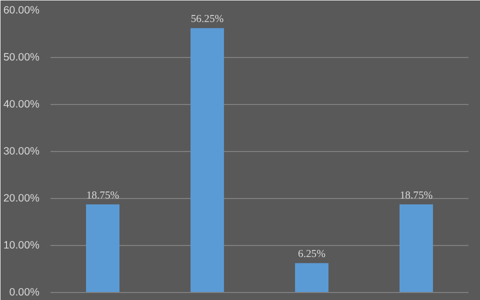 The height and width of the screenshot is (300, 480). What do you see at coordinates (207, 20) in the screenshot?
I see `data-label: 56.25%` at bounding box center [207, 20].